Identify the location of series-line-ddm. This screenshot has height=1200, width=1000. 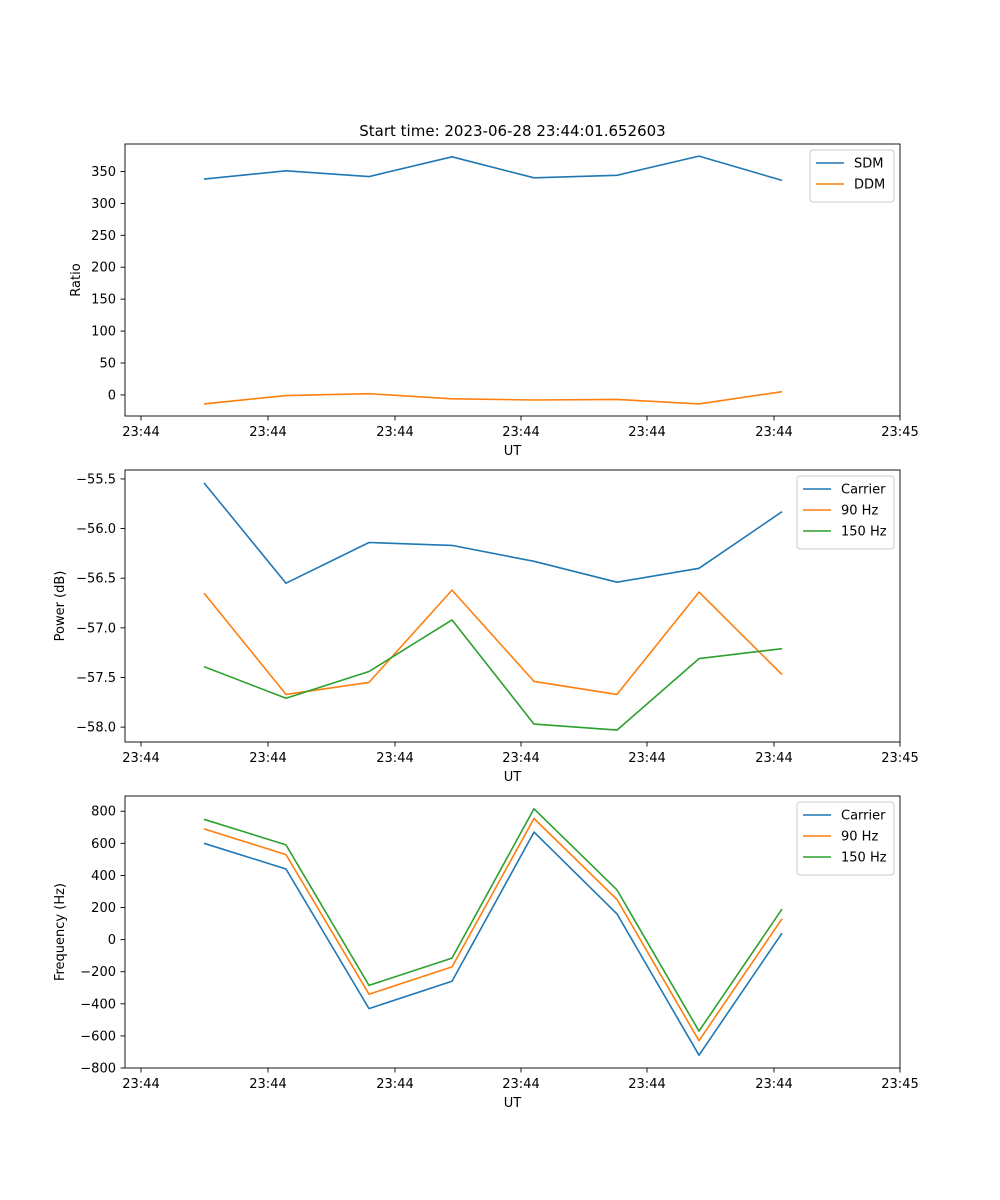
(493, 397).